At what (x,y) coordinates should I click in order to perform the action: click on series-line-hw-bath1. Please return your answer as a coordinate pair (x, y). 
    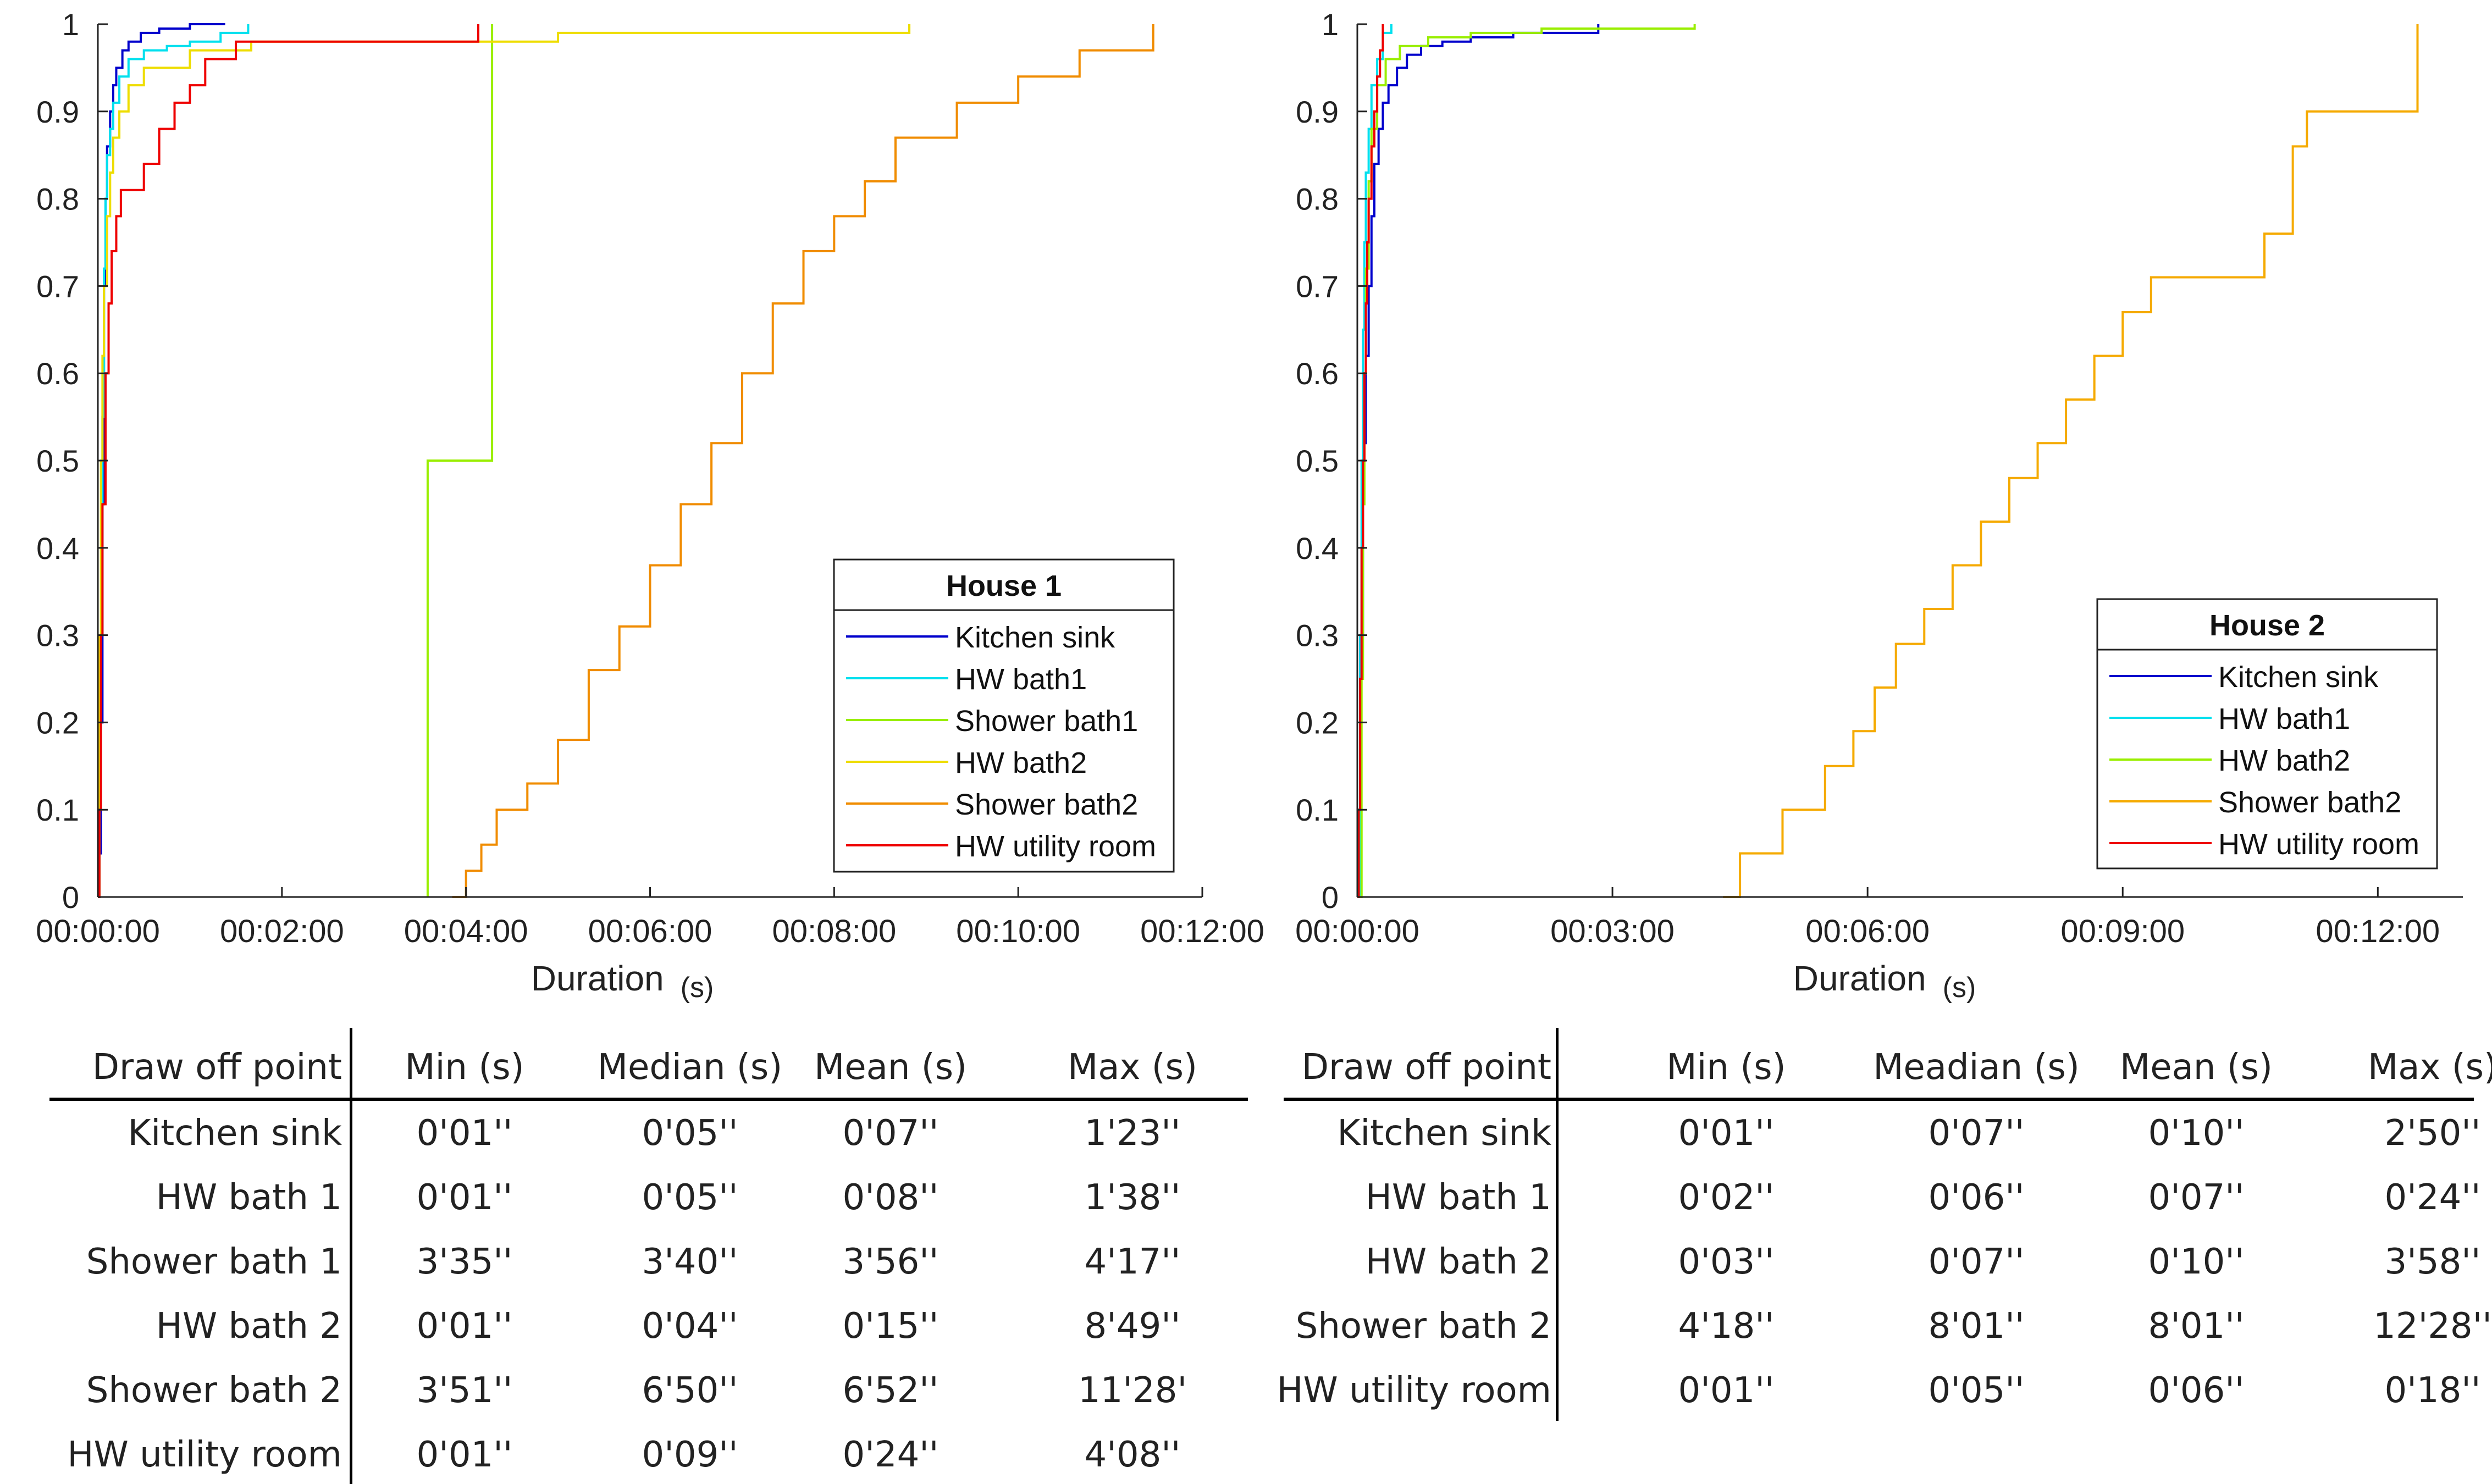
    Looking at the image, I should click on (174, 461).